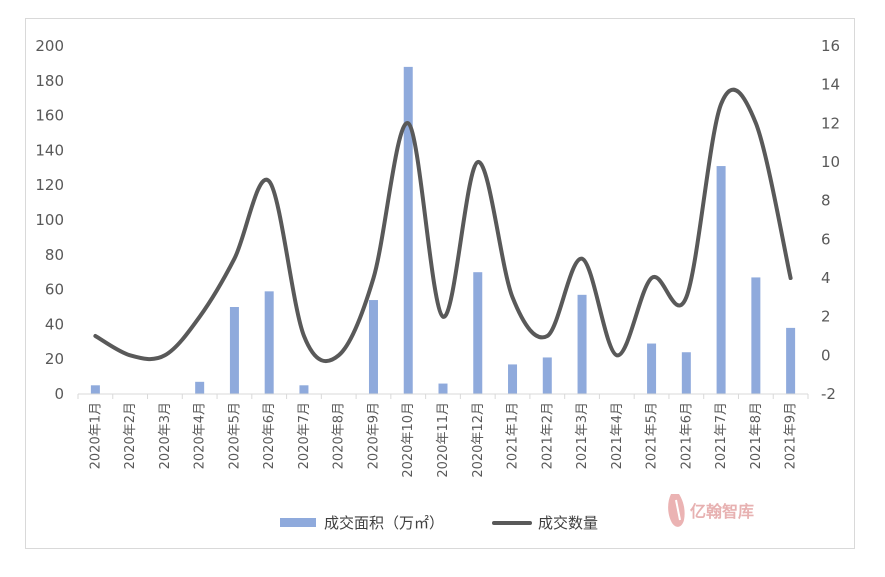 The image size is (885, 577). I want to click on right-tick-label: 10, so click(830, 162).